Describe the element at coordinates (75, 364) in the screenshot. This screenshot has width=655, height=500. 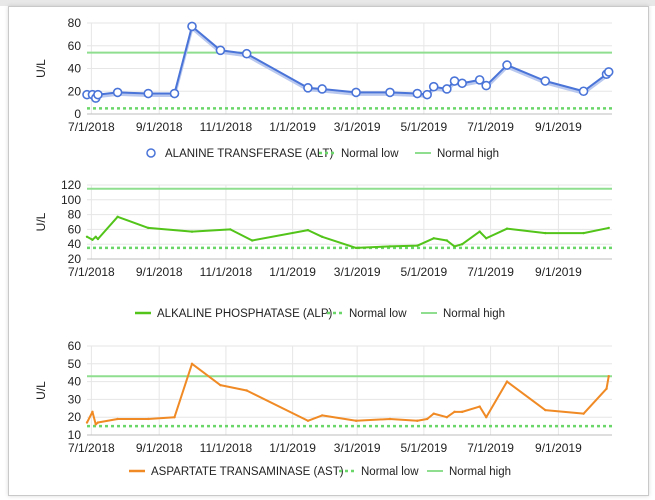
I see `y-tick-label: 50` at that location.